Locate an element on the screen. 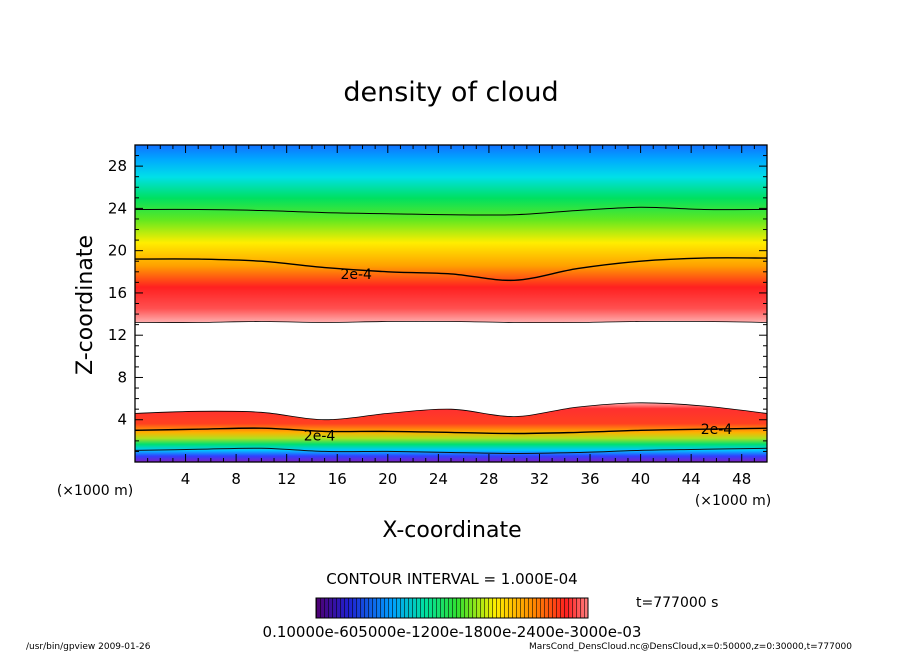 The width and height of the screenshot is (904, 654). x-tick-label: 36 is located at coordinates (589, 479).